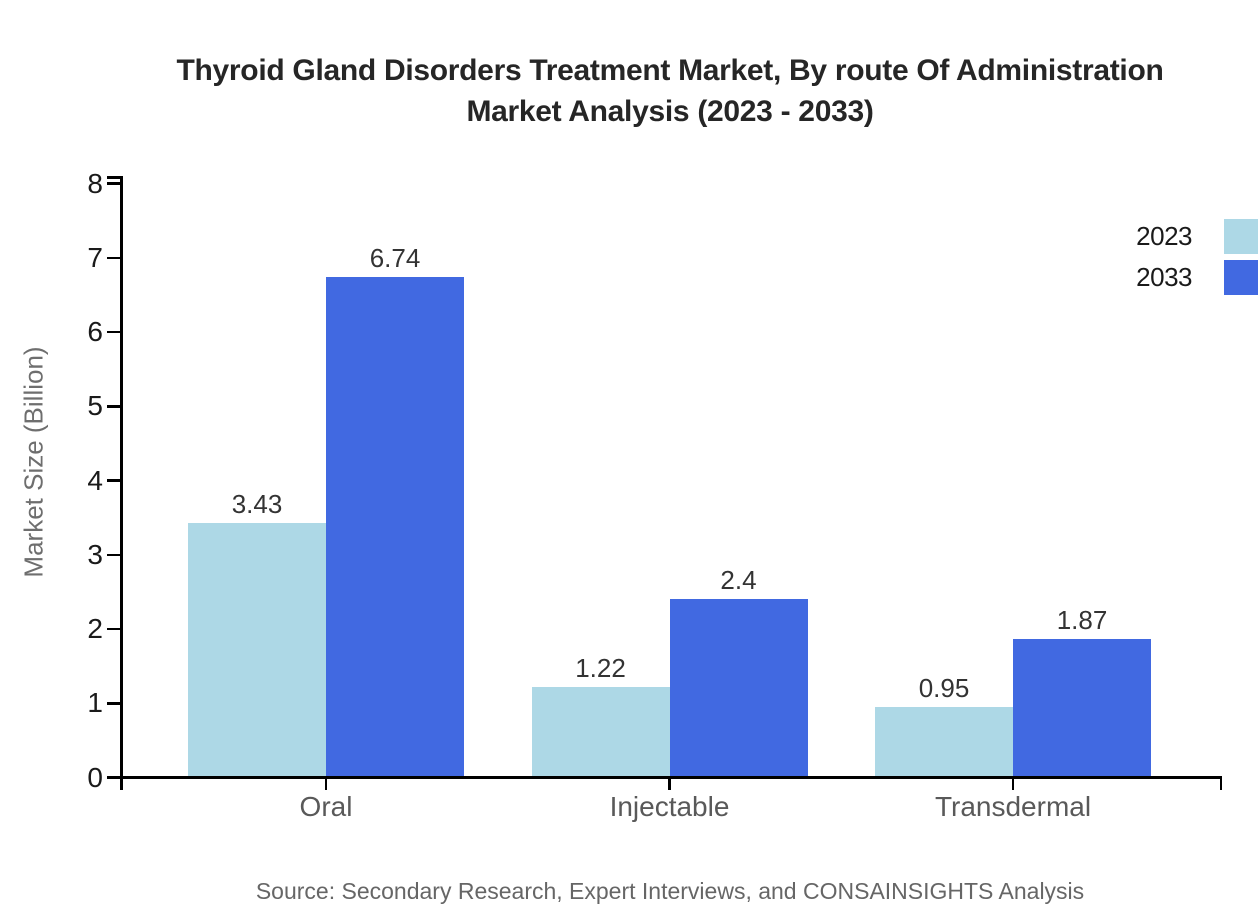  What do you see at coordinates (95, 777) in the screenshot?
I see `y-tick-label: 0` at bounding box center [95, 777].